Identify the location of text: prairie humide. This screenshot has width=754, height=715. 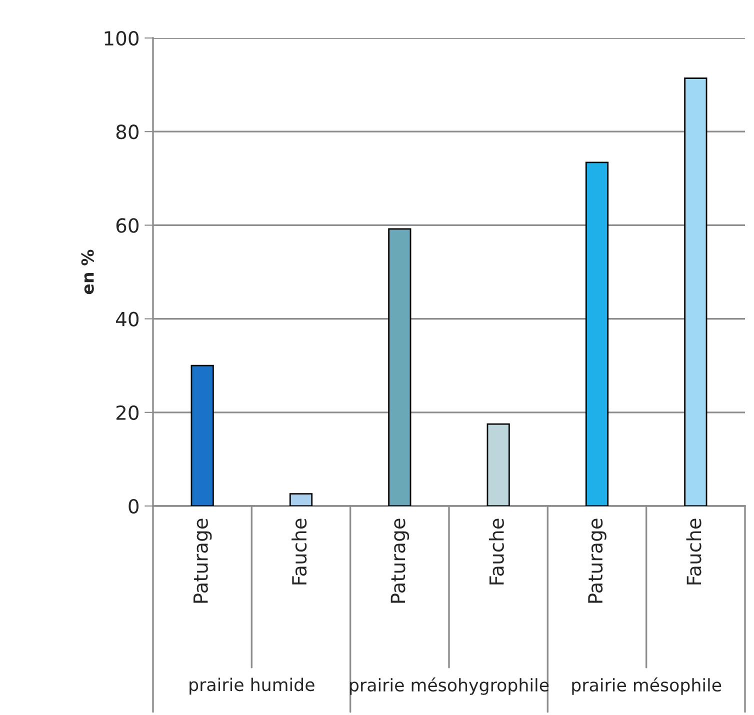
(252, 686).